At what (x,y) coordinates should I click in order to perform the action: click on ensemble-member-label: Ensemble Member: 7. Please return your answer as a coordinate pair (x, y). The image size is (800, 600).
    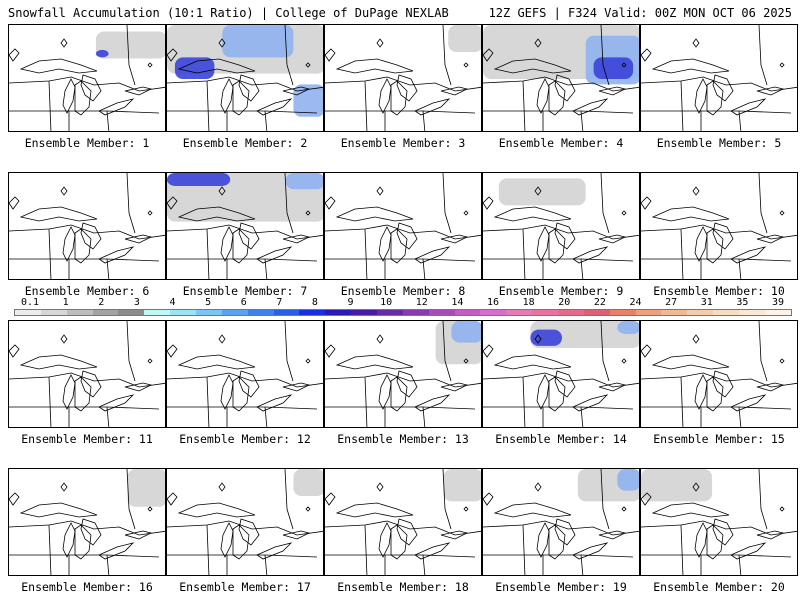
    Looking at the image, I should click on (245, 291).